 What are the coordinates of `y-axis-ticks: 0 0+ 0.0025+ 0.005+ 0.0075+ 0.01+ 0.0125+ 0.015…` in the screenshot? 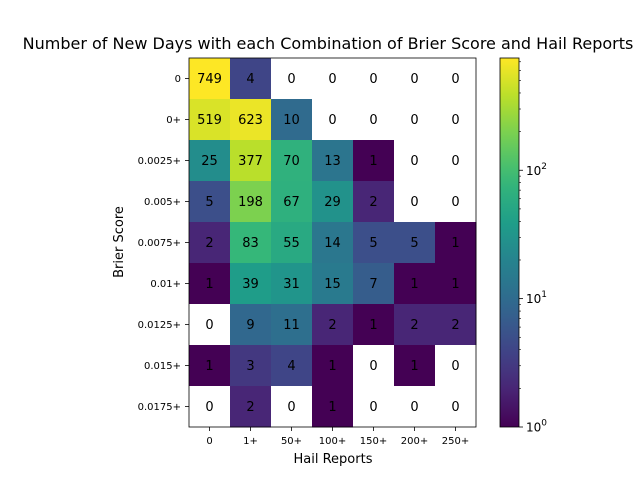 It's located at (163, 243).